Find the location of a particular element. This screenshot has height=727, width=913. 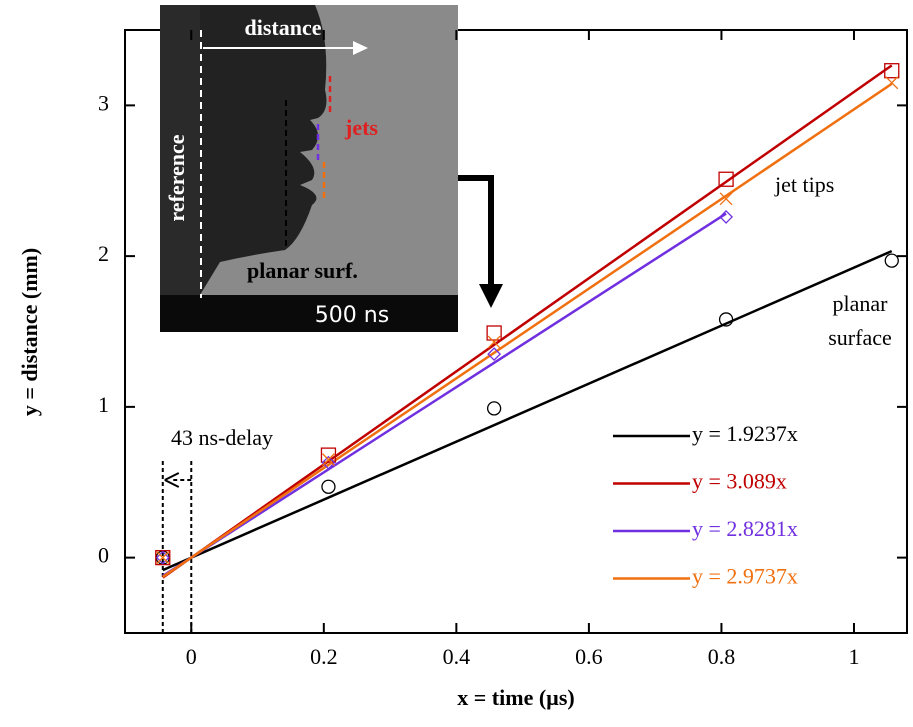

y-tick-label: 0 is located at coordinates (103, 555).